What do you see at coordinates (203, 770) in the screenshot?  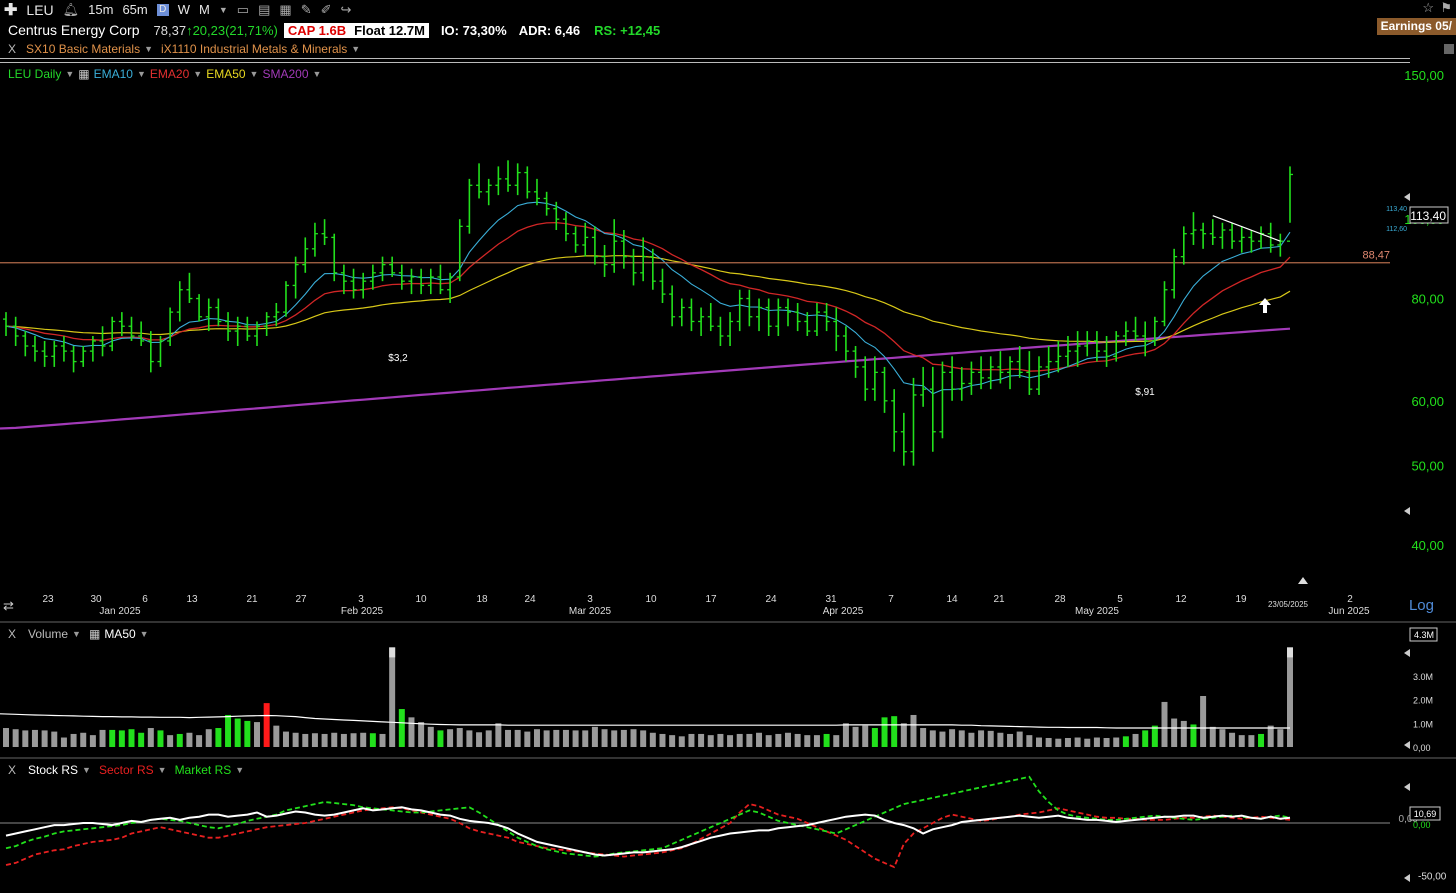 I see `market-rs-label: Market RS` at bounding box center [203, 770].